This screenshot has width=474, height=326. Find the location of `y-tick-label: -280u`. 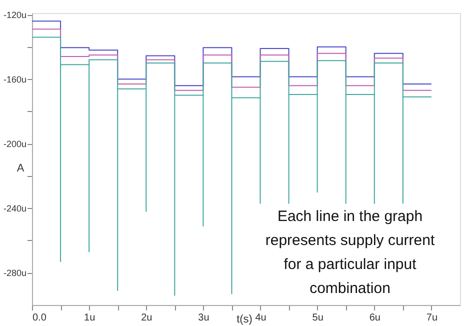

y-tick-label: -280u is located at coordinates (14, 273).